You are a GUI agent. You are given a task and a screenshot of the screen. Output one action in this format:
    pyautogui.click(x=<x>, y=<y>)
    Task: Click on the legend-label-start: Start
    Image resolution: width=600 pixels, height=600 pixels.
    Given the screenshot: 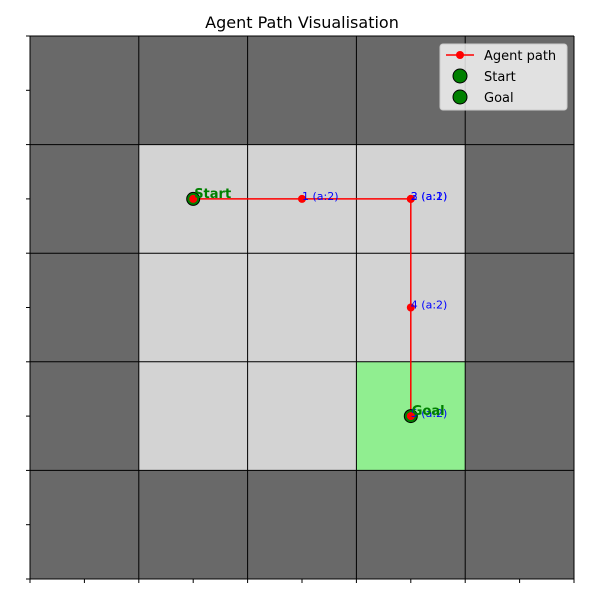 What is the action you would take?
    pyautogui.click(x=500, y=77)
    